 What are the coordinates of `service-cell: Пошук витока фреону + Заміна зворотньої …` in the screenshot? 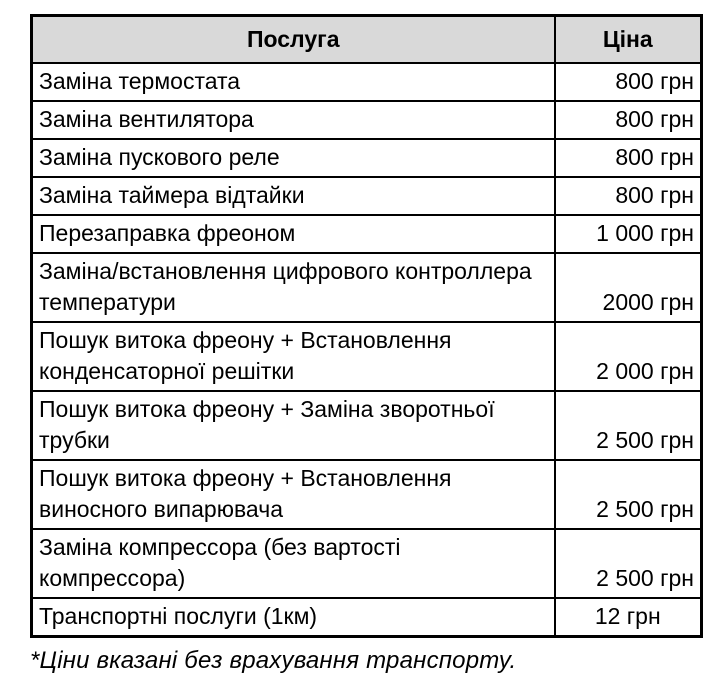 It's located at (293, 425).